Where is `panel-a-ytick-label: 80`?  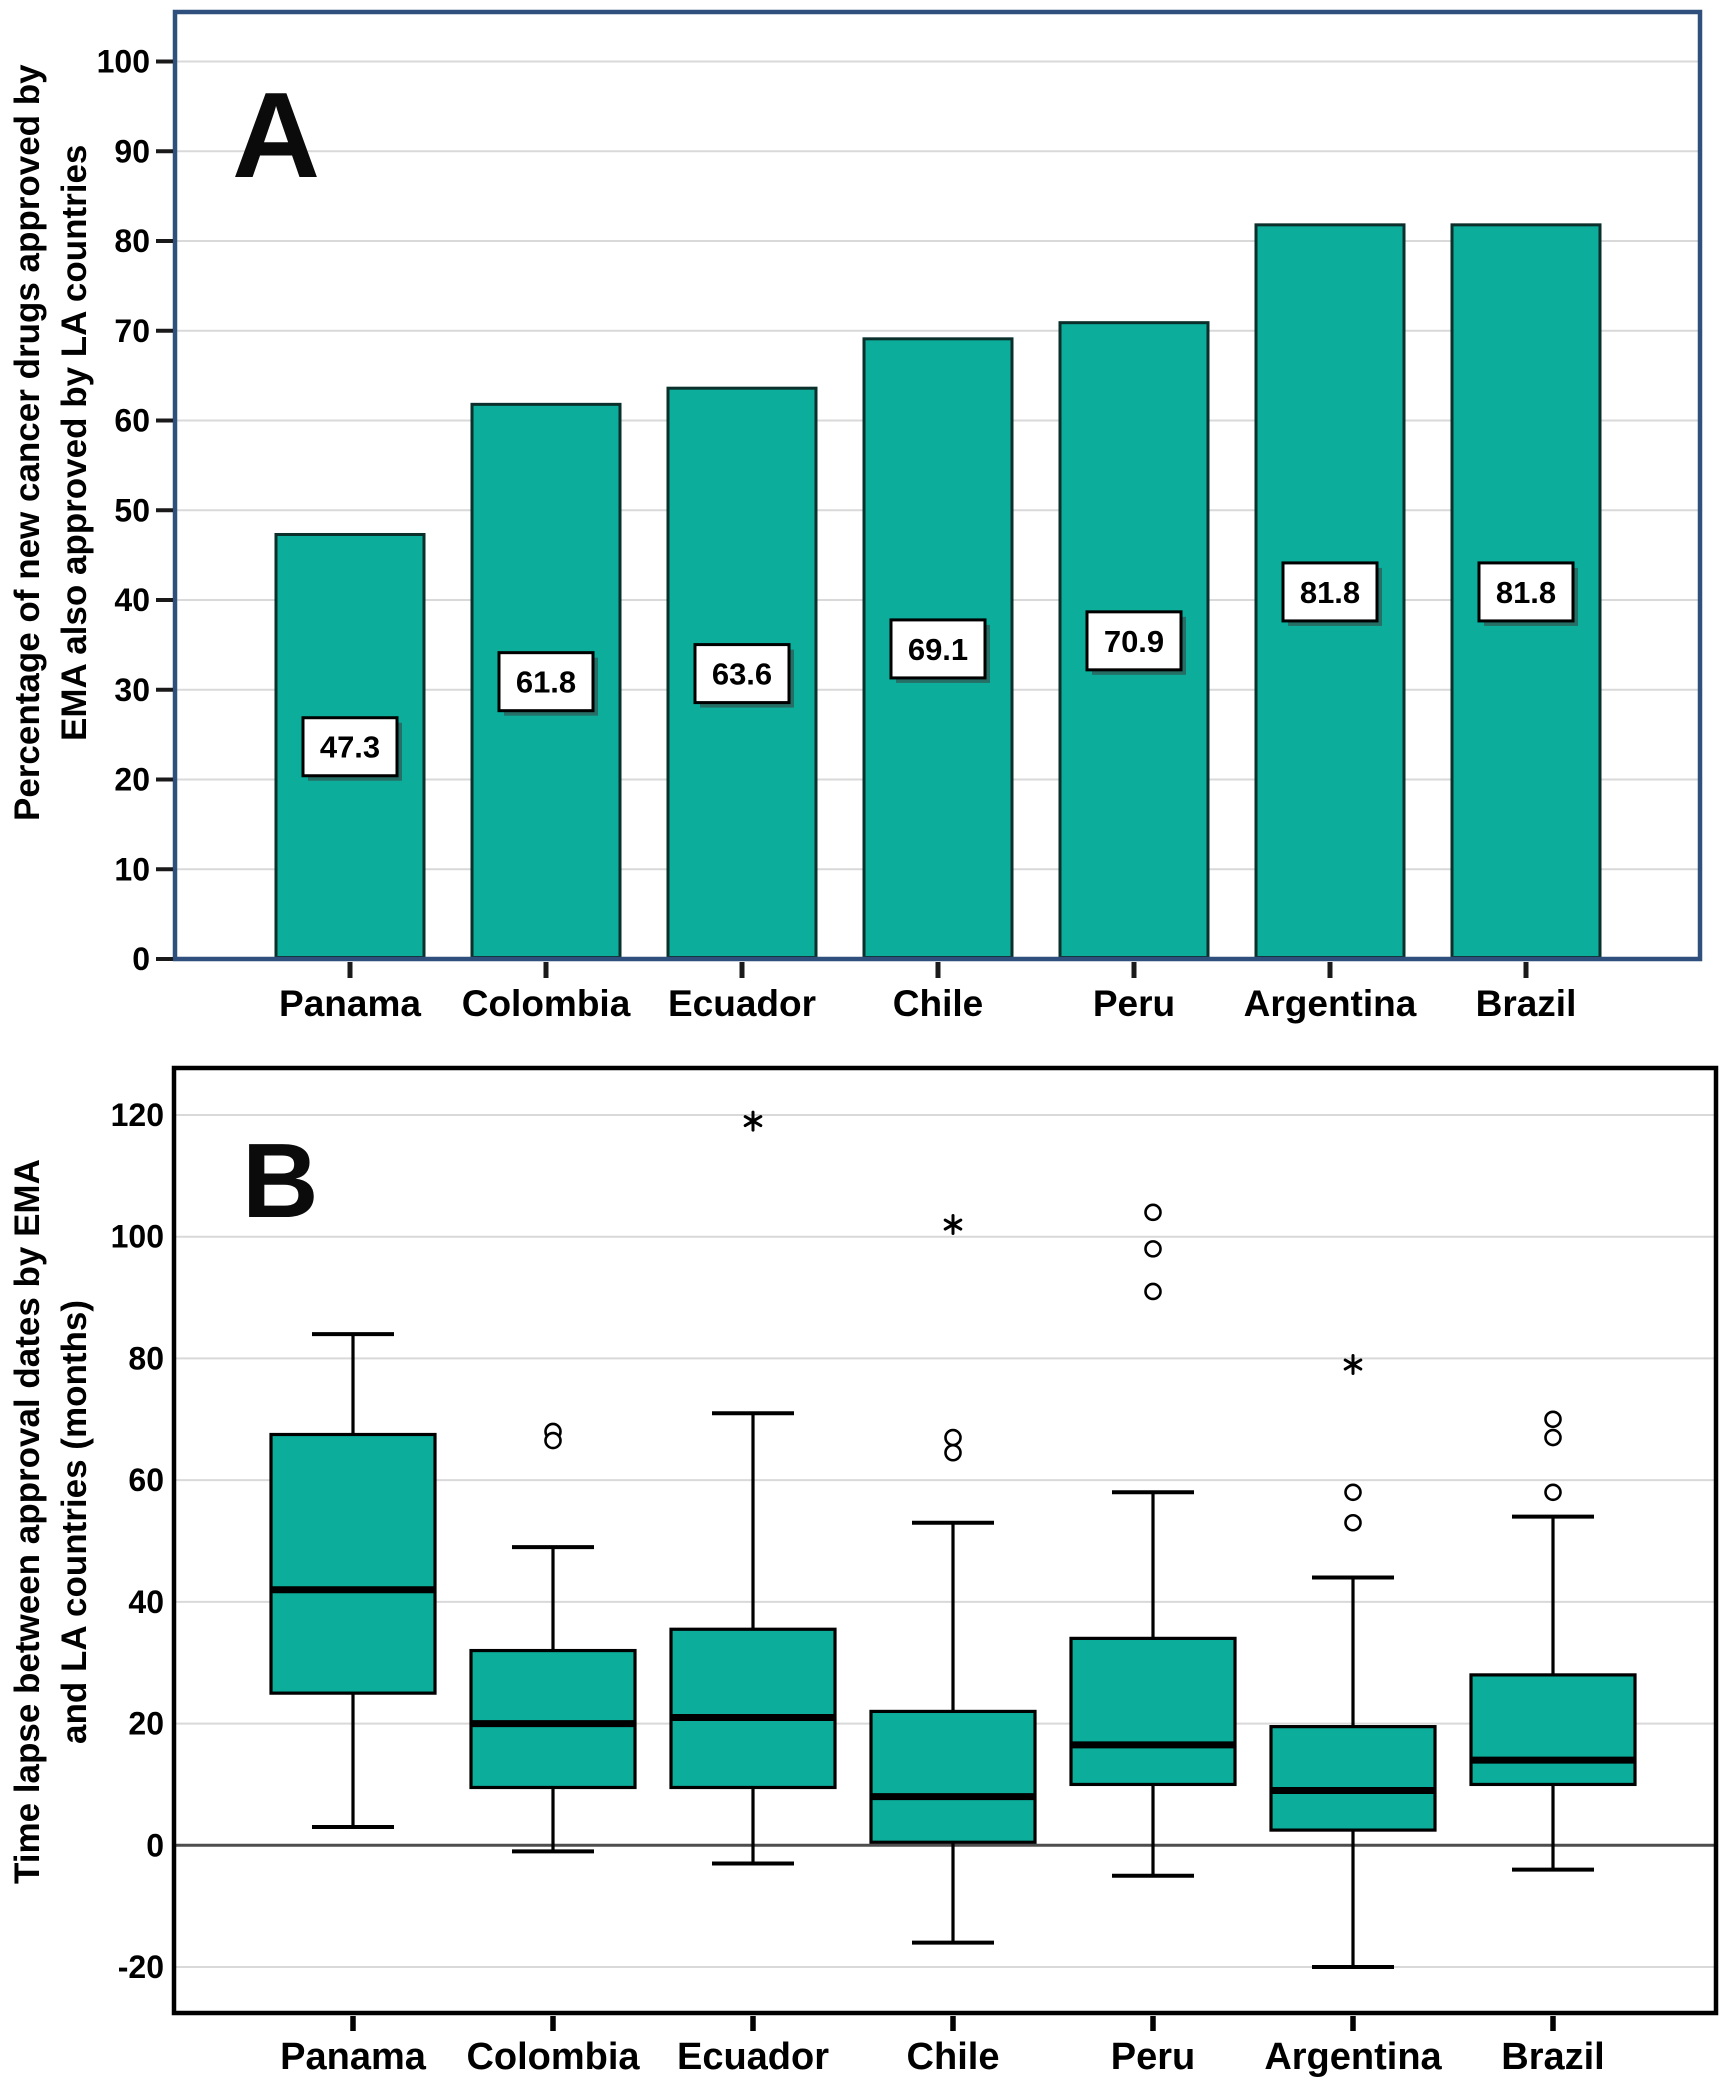 panel-a-ytick-label: 80 is located at coordinates (132, 241).